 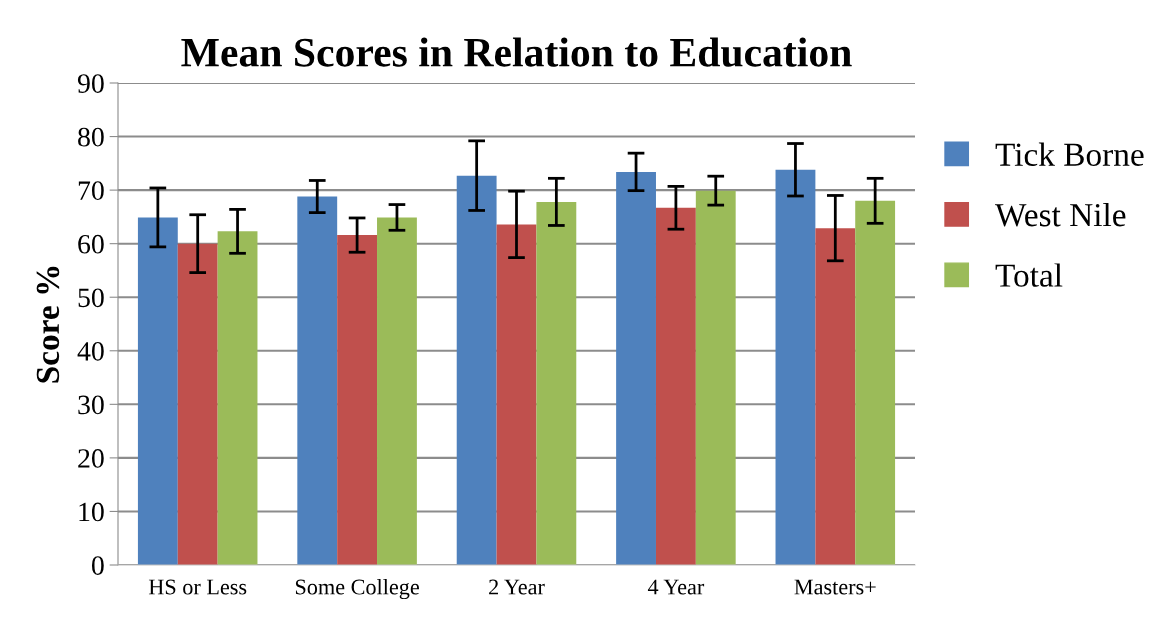 What do you see at coordinates (90, 351) in the screenshot?
I see `y-tick-label: 40` at bounding box center [90, 351].